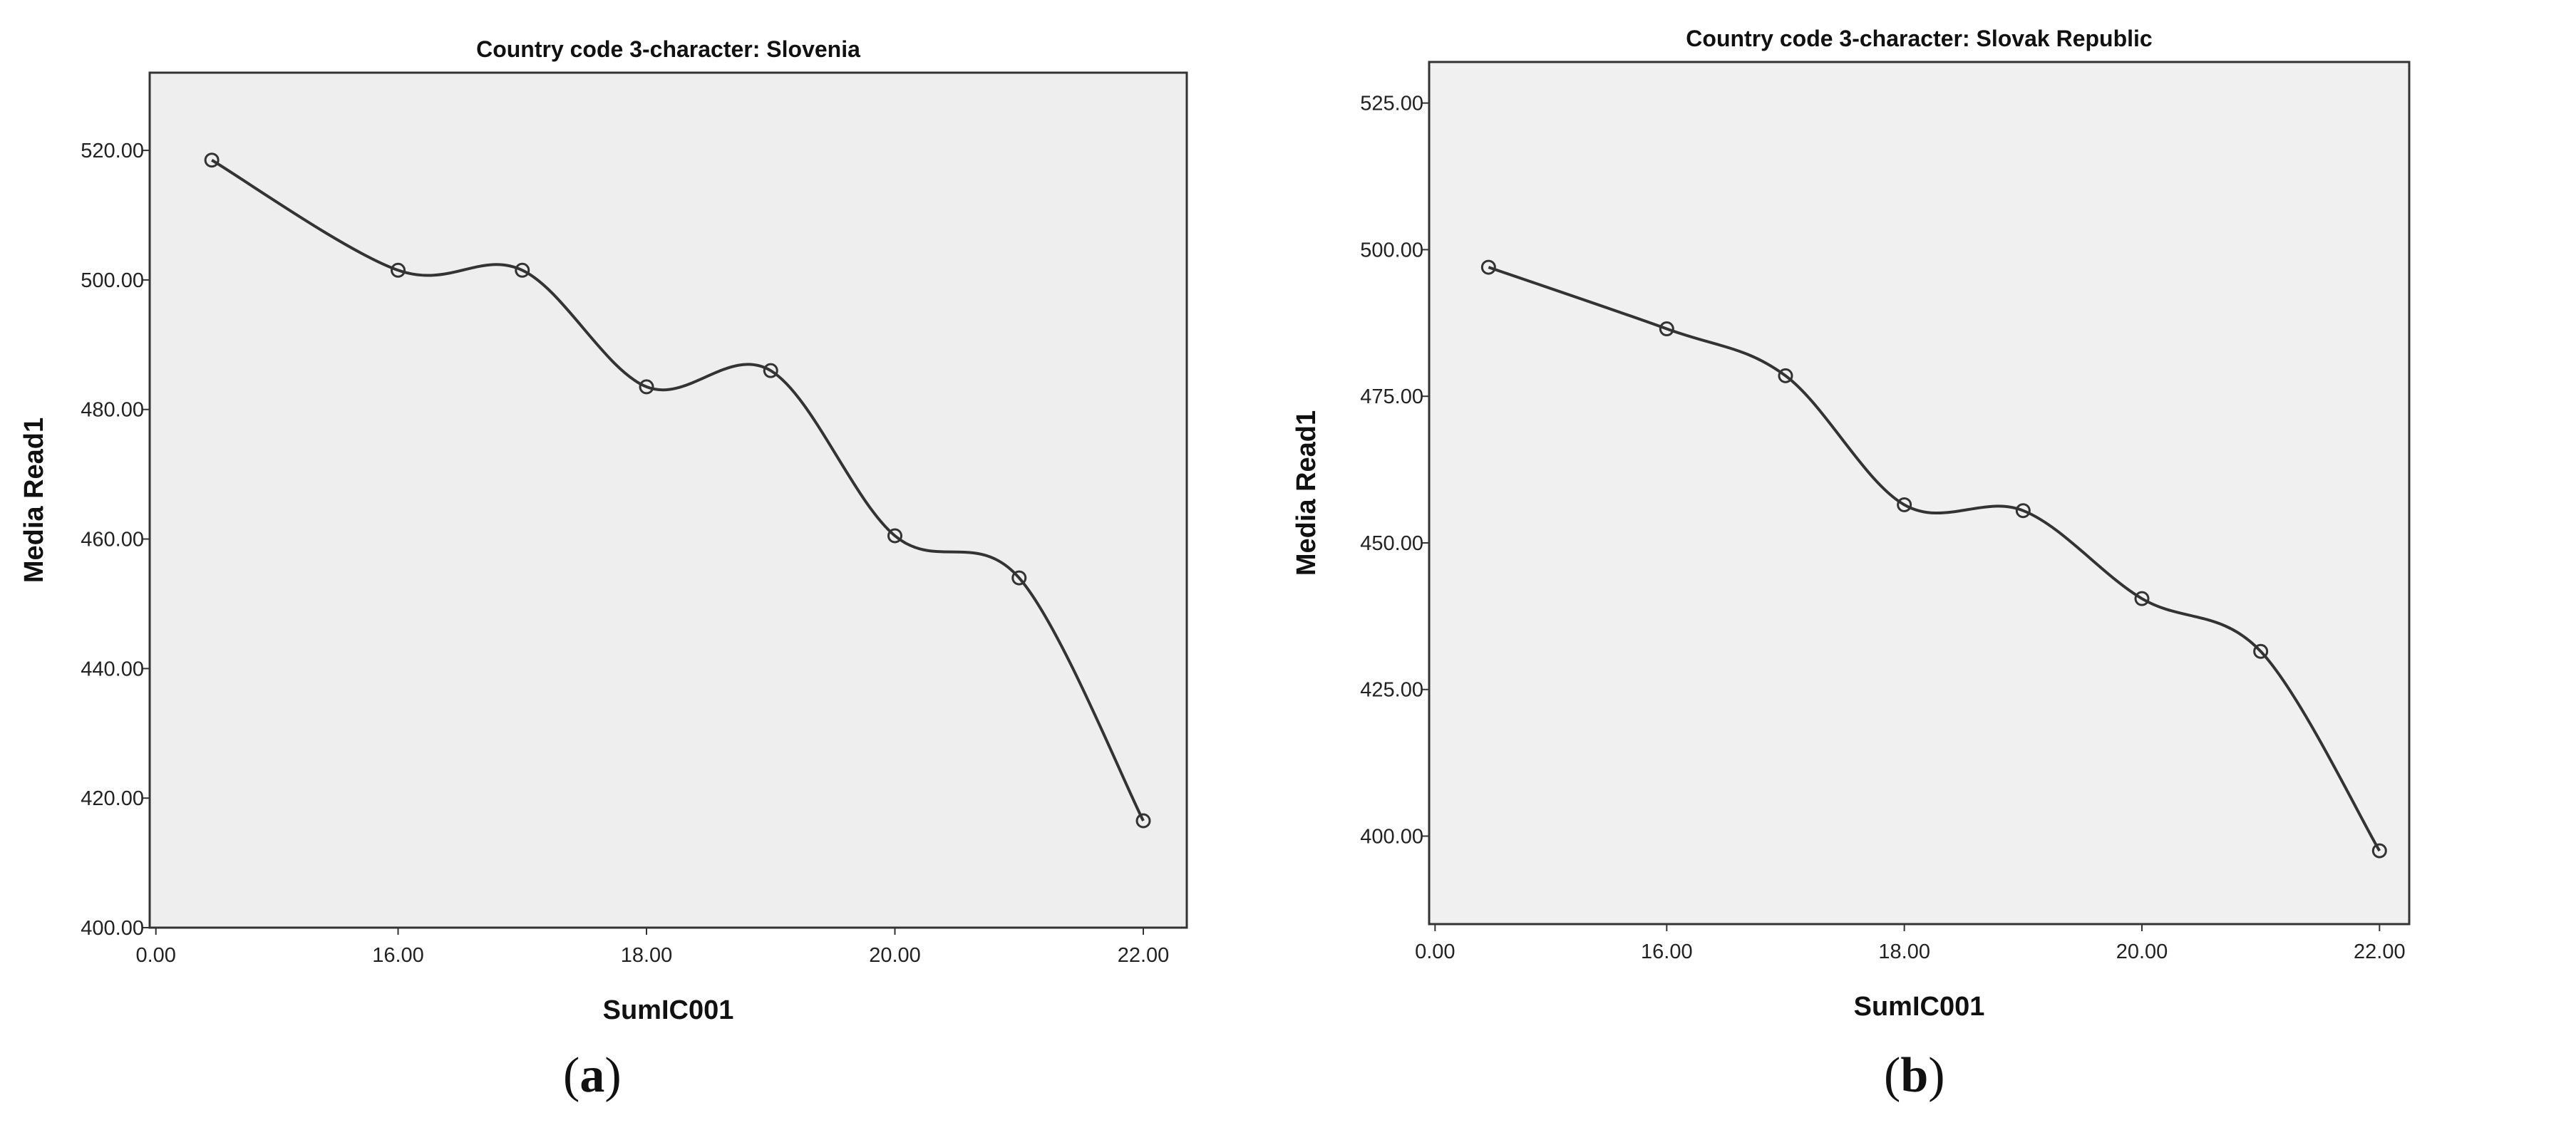 The image size is (2576, 1130). Describe the element at coordinates (2142, 951) in the screenshot. I see `chart-b-x-tick-label: 20.00` at that location.